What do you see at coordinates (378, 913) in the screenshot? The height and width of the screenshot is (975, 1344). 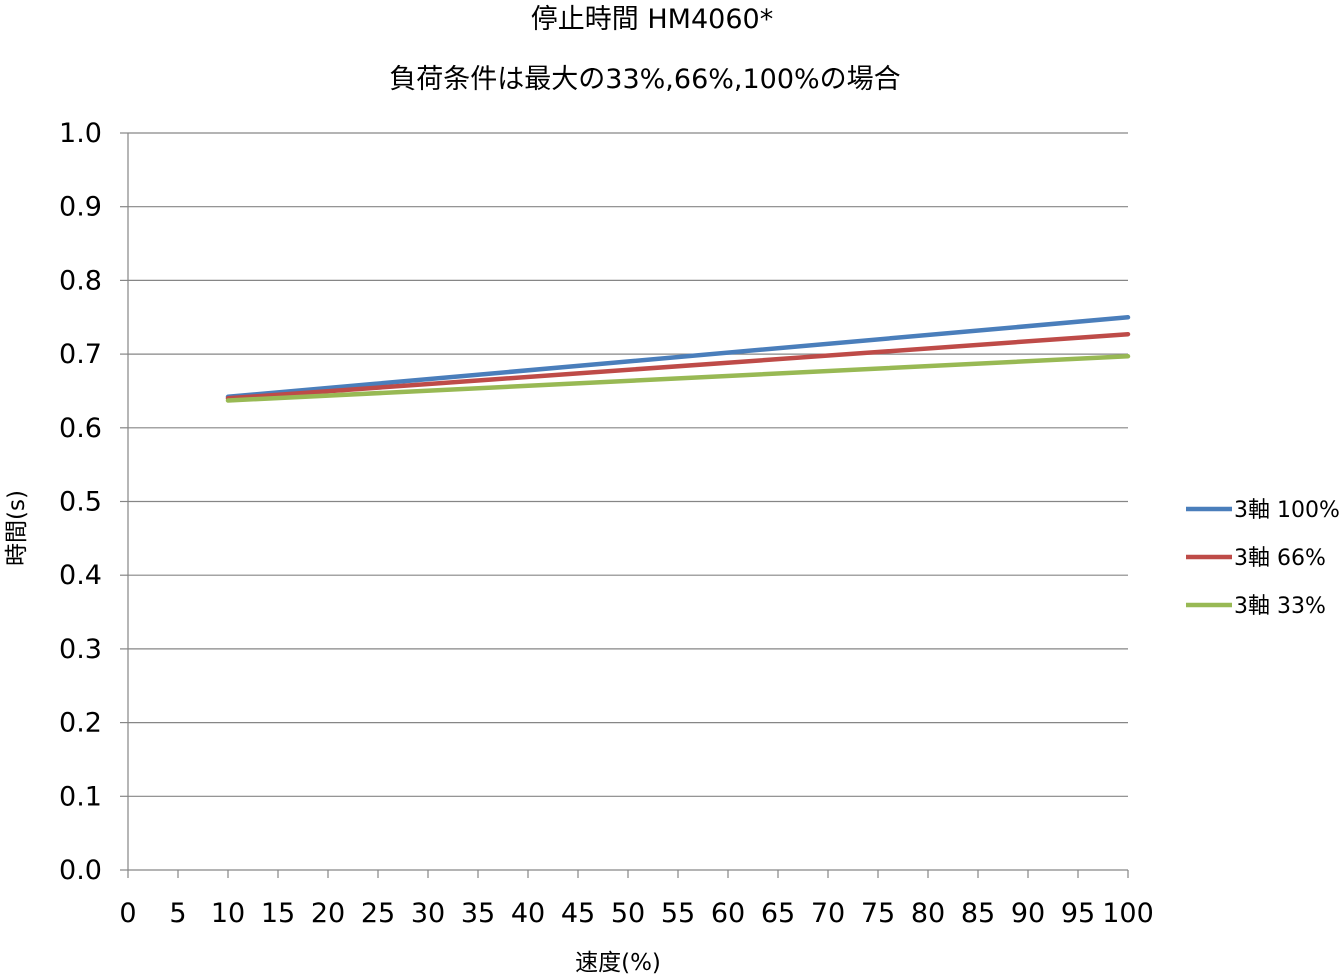 I see `x-tick-label: 25` at bounding box center [378, 913].